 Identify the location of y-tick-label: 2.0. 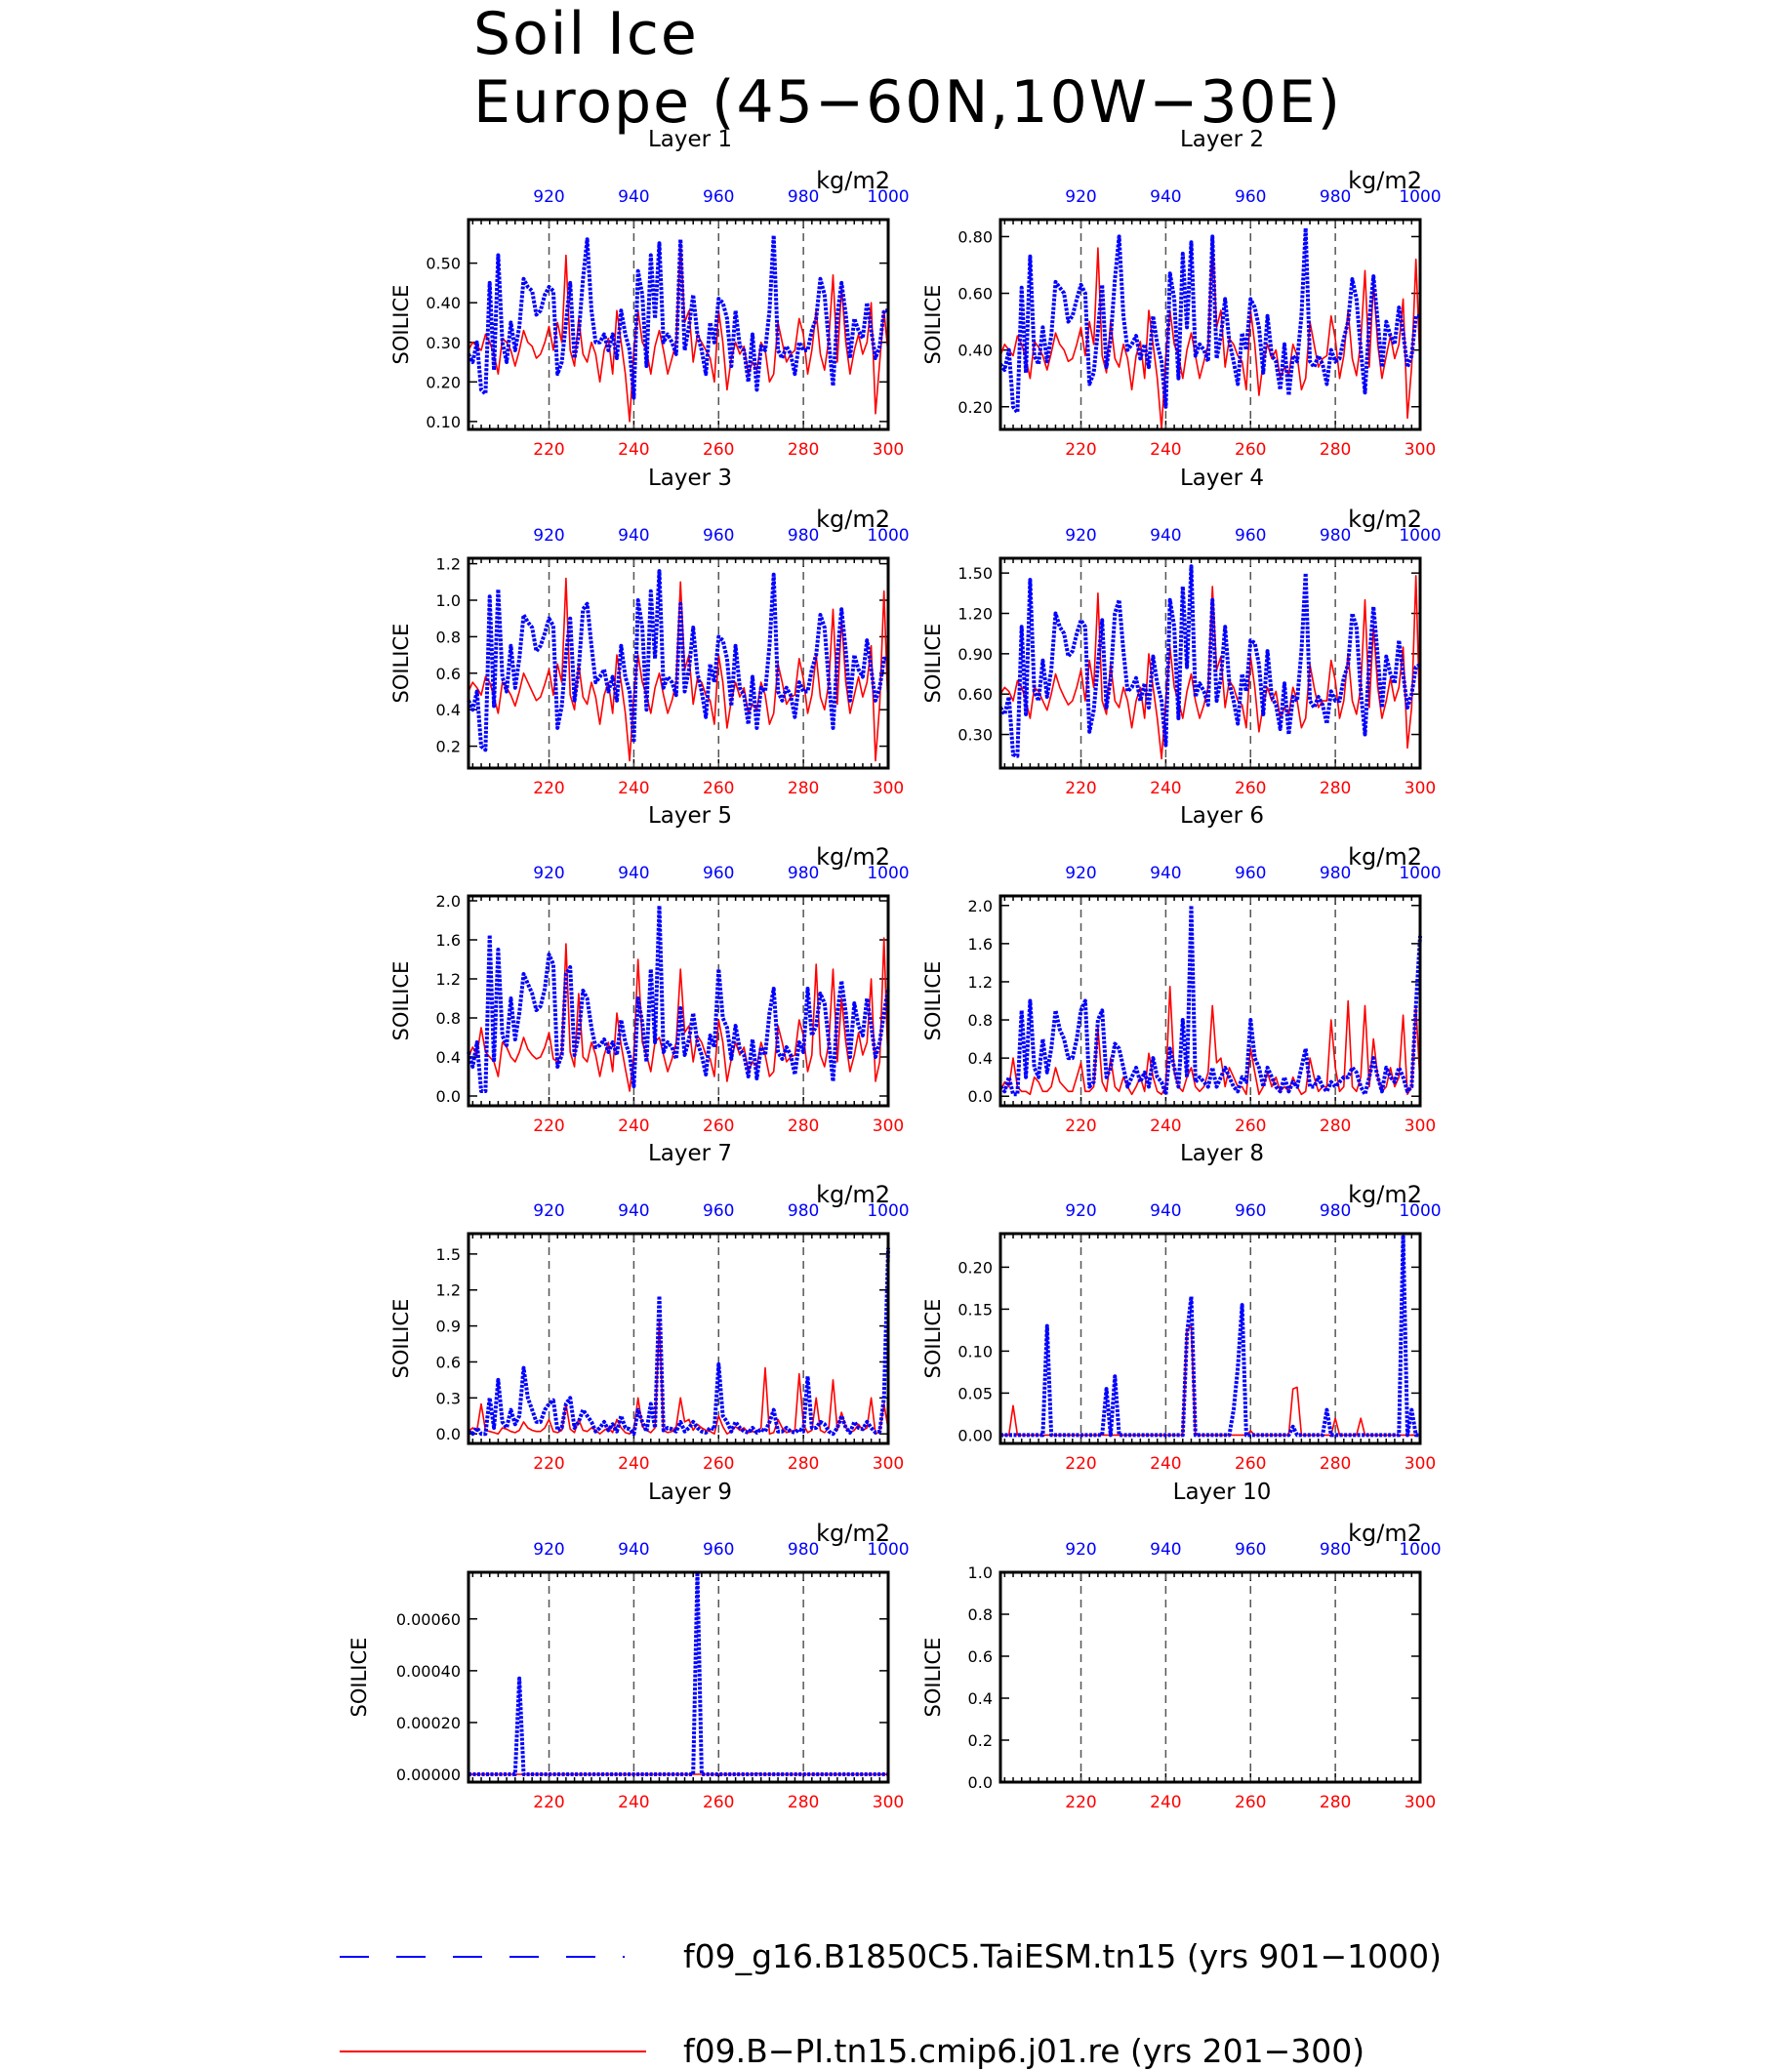
(980, 906).